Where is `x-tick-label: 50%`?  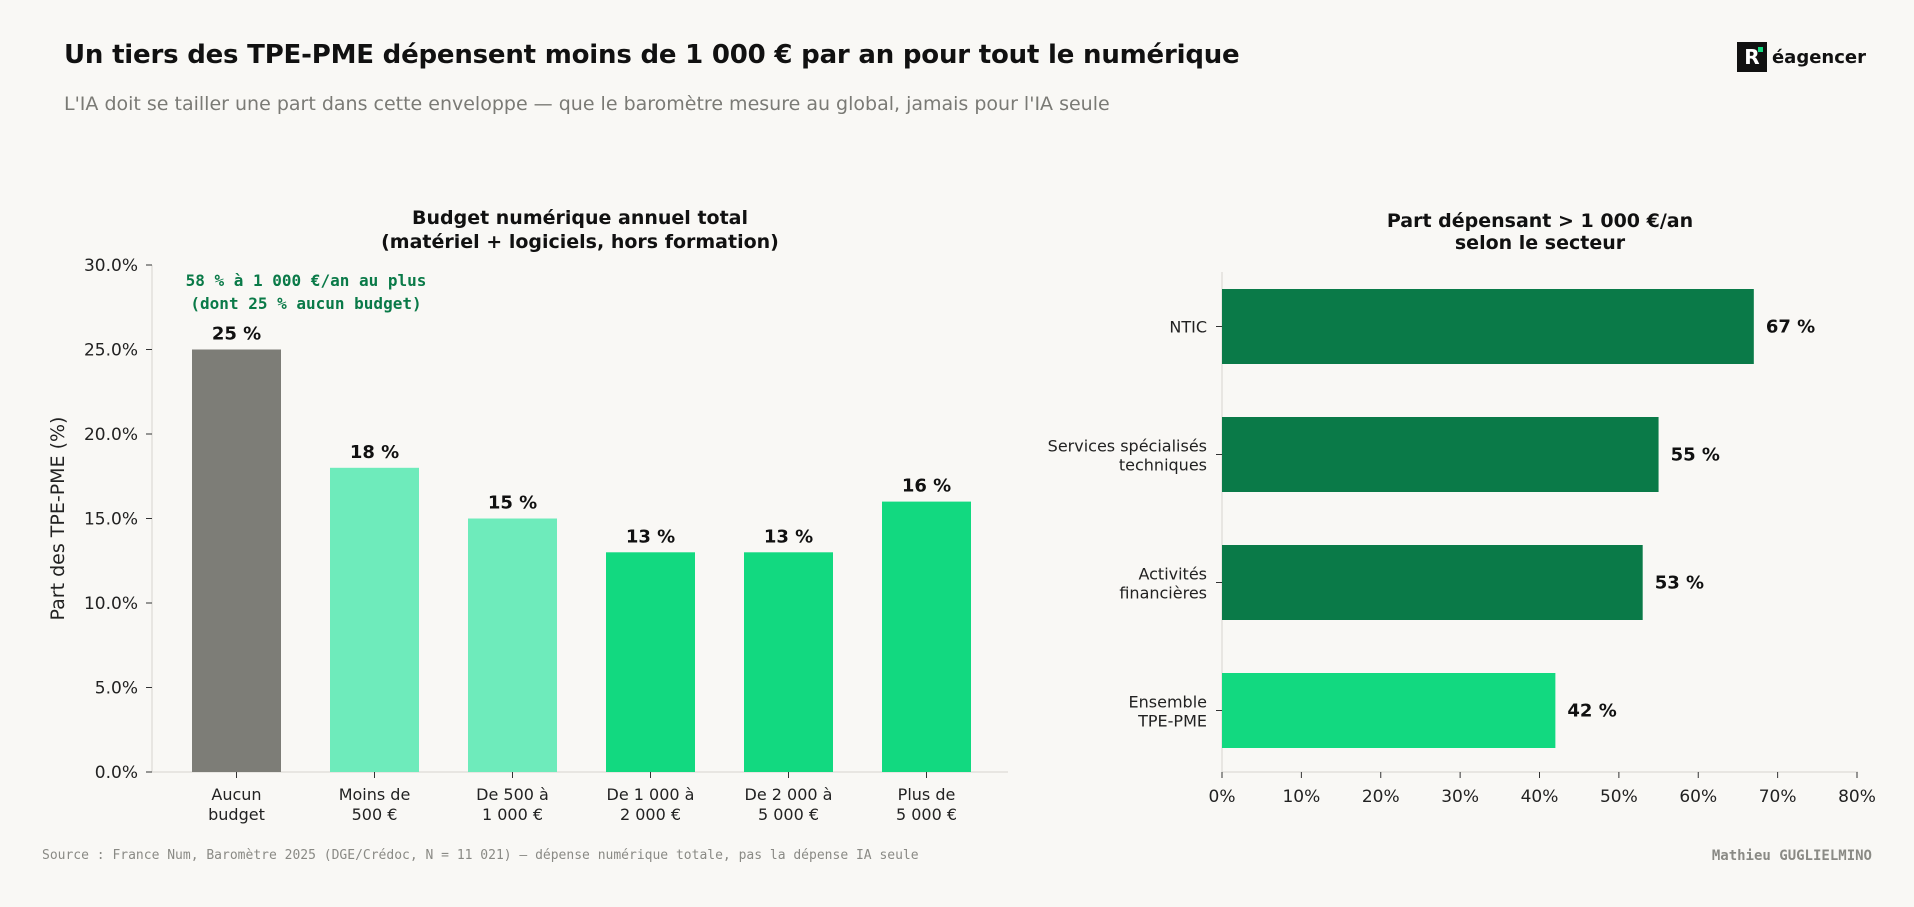
x-tick-label: 50% is located at coordinates (1619, 797).